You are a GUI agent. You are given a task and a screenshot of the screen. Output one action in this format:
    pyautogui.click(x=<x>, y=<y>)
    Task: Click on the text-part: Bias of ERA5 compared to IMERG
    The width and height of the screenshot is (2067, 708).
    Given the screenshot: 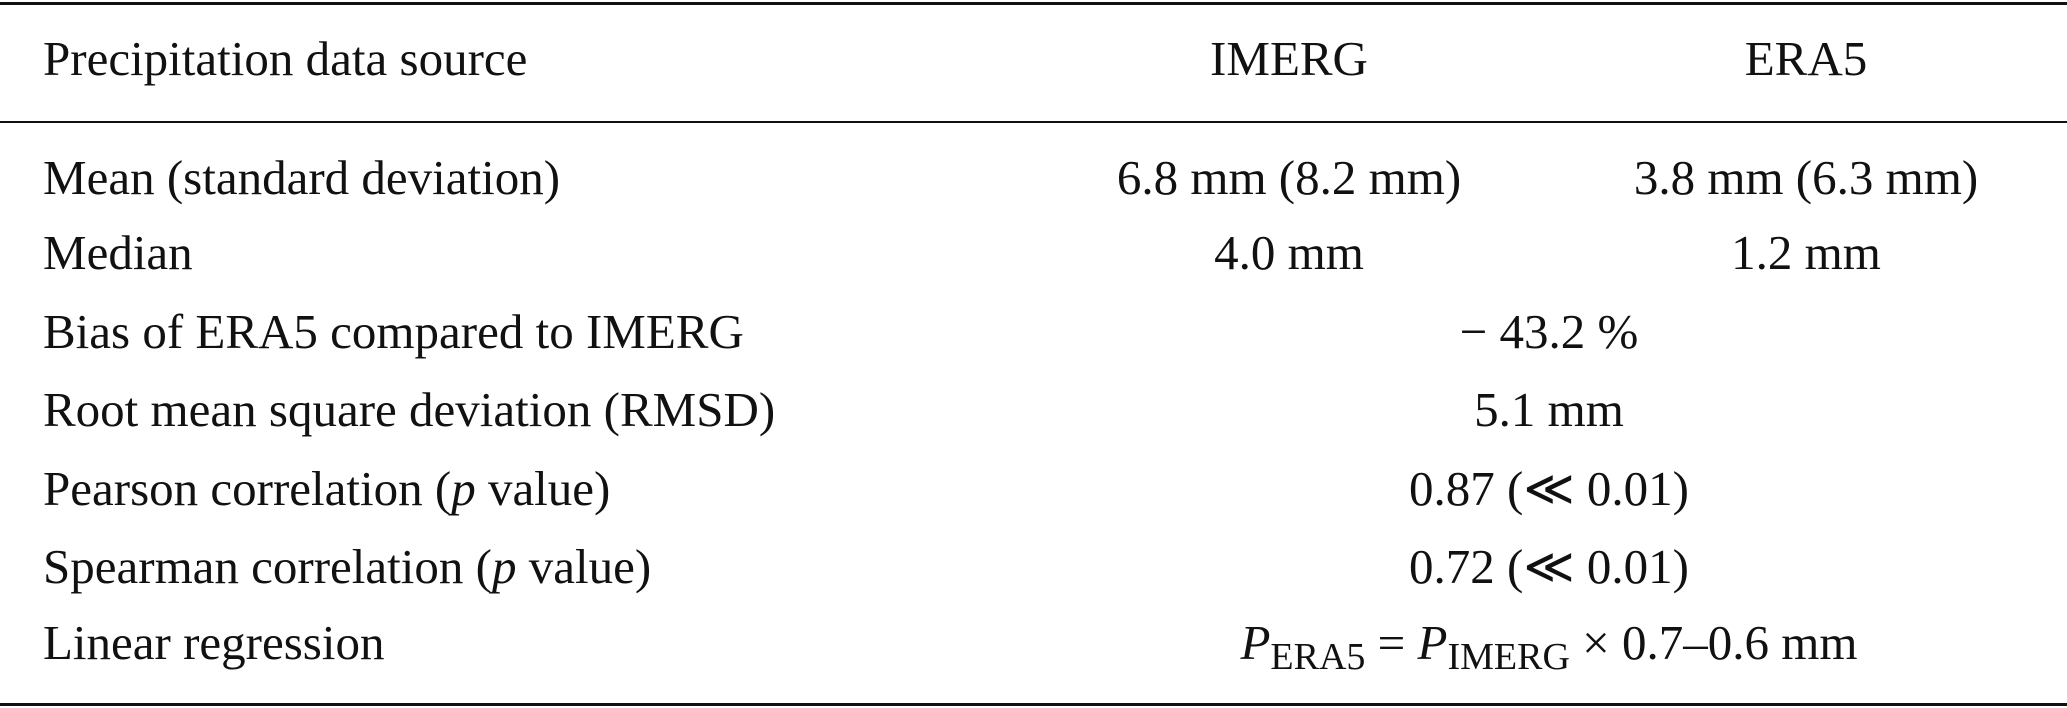 What is the action you would take?
    pyautogui.click(x=393, y=331)
    